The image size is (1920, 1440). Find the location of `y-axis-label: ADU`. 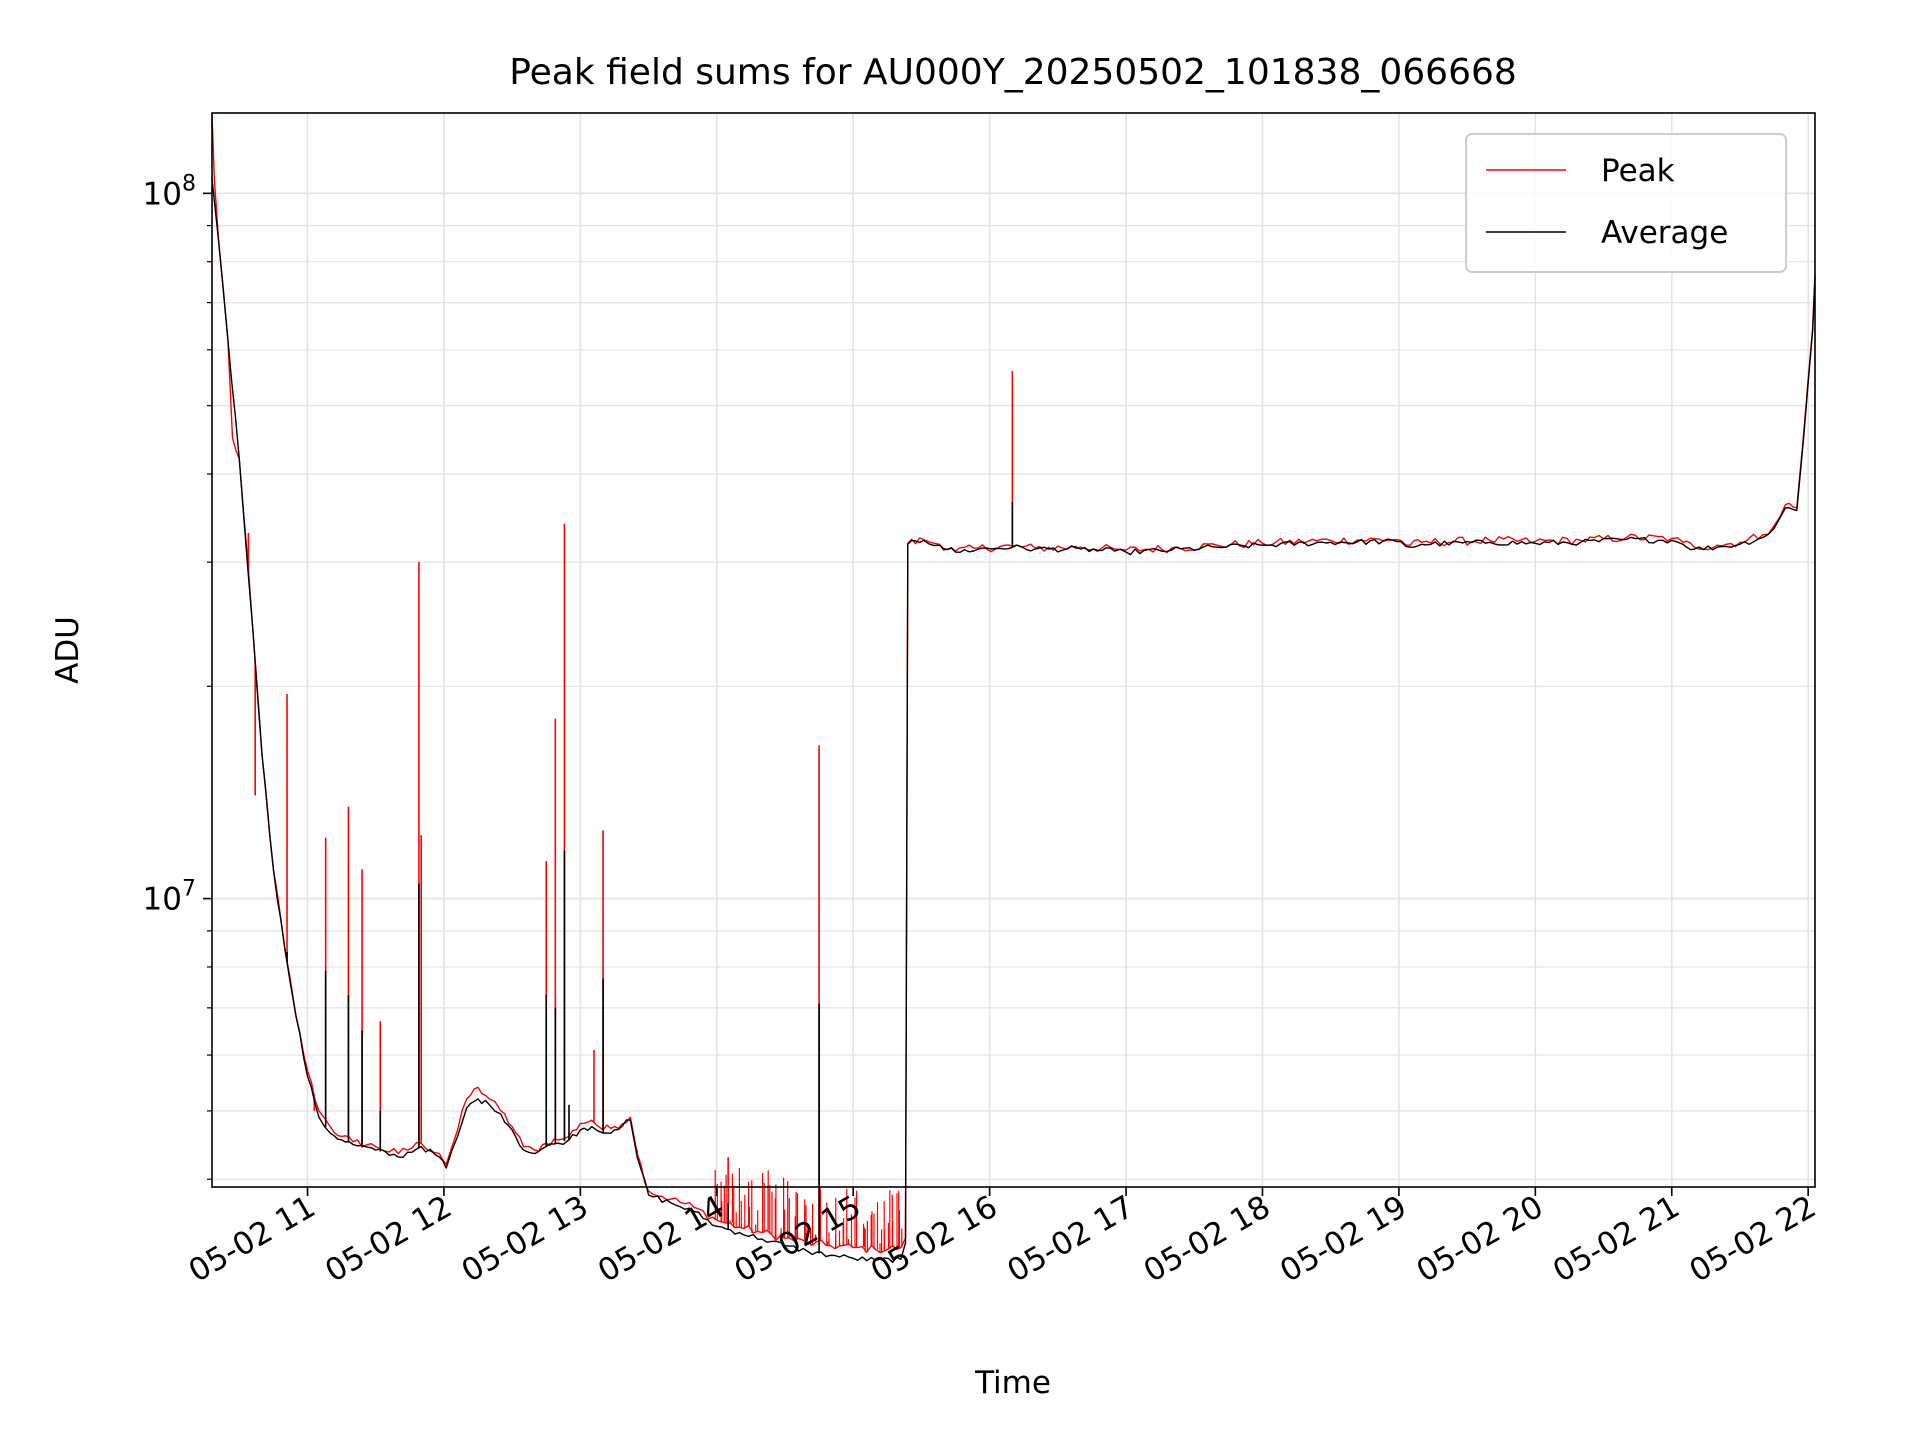

y-axis-label: ADU is located at coordinates (68, 650).